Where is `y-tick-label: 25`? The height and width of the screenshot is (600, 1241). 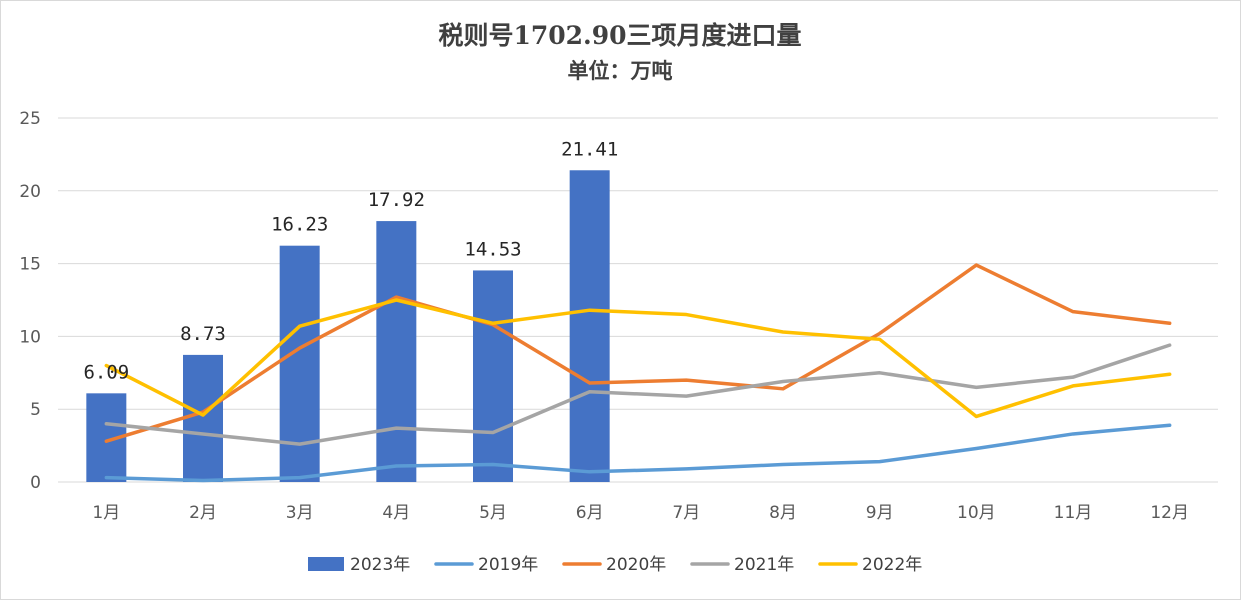
y-tick-label: 25 is located at coordinates (30, 119).